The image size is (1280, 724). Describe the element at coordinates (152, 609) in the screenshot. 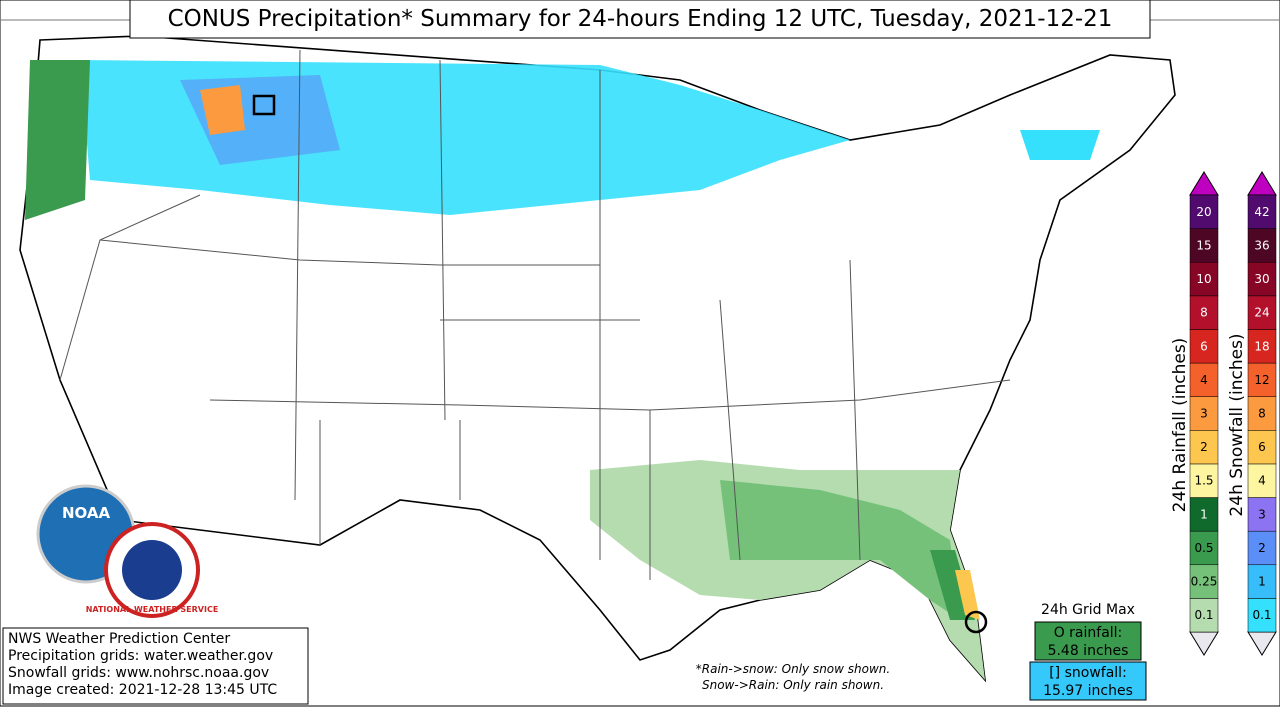

I see `nws-logo-text: NATIONAL WEATHER SERVICE` at that location.